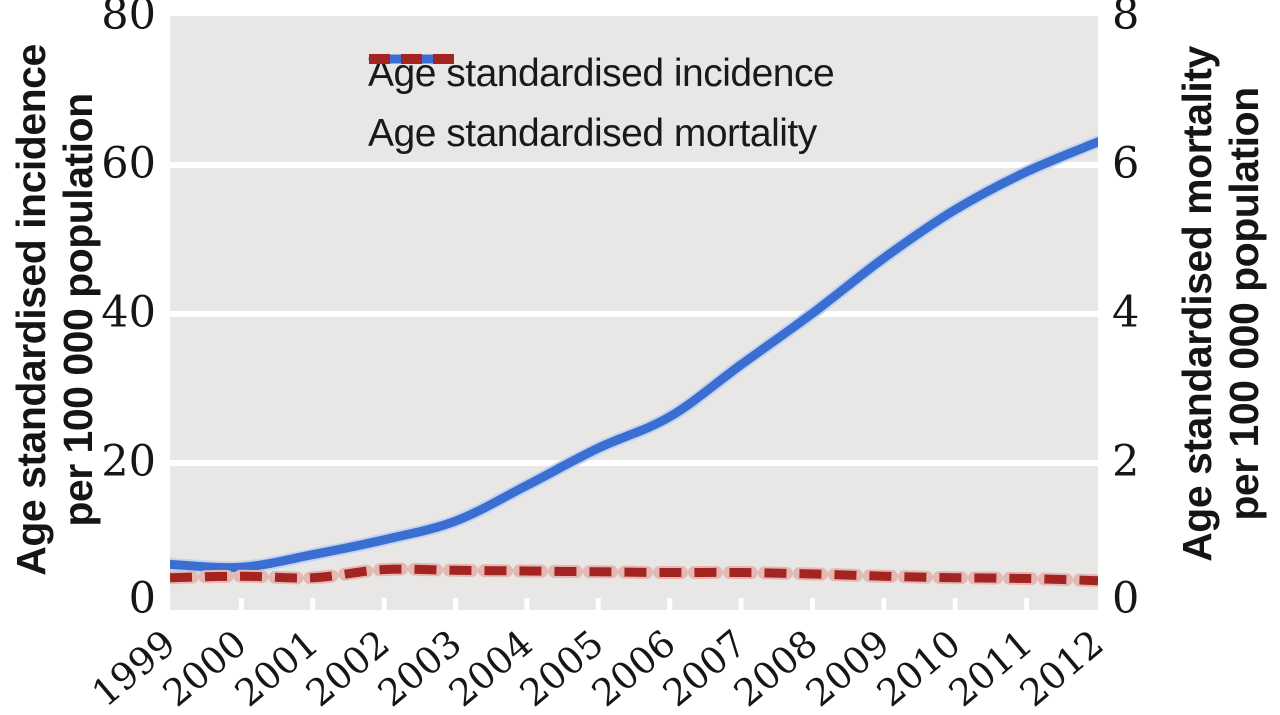 Image resolution: width=1280 pixels, height=715 pixels. I want to click on left-tick-label-40: 40, so click(128, 312).